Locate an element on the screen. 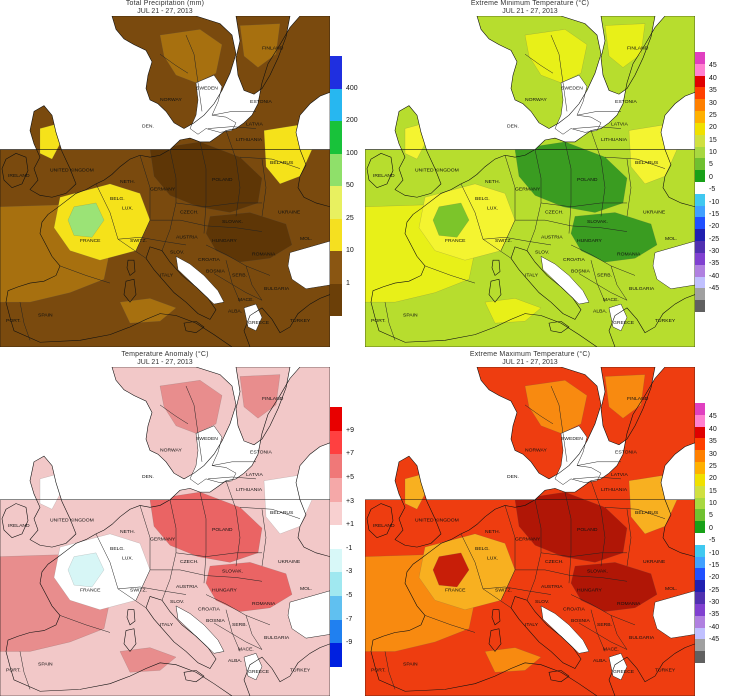 The height and width of the screenshot is (696, 730). country-label: LUX. is located at coordinates (492, 559).